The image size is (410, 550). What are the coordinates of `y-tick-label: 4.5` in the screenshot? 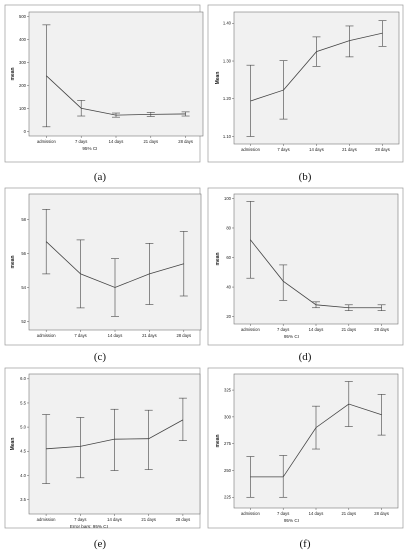 It's located at (23, 451).